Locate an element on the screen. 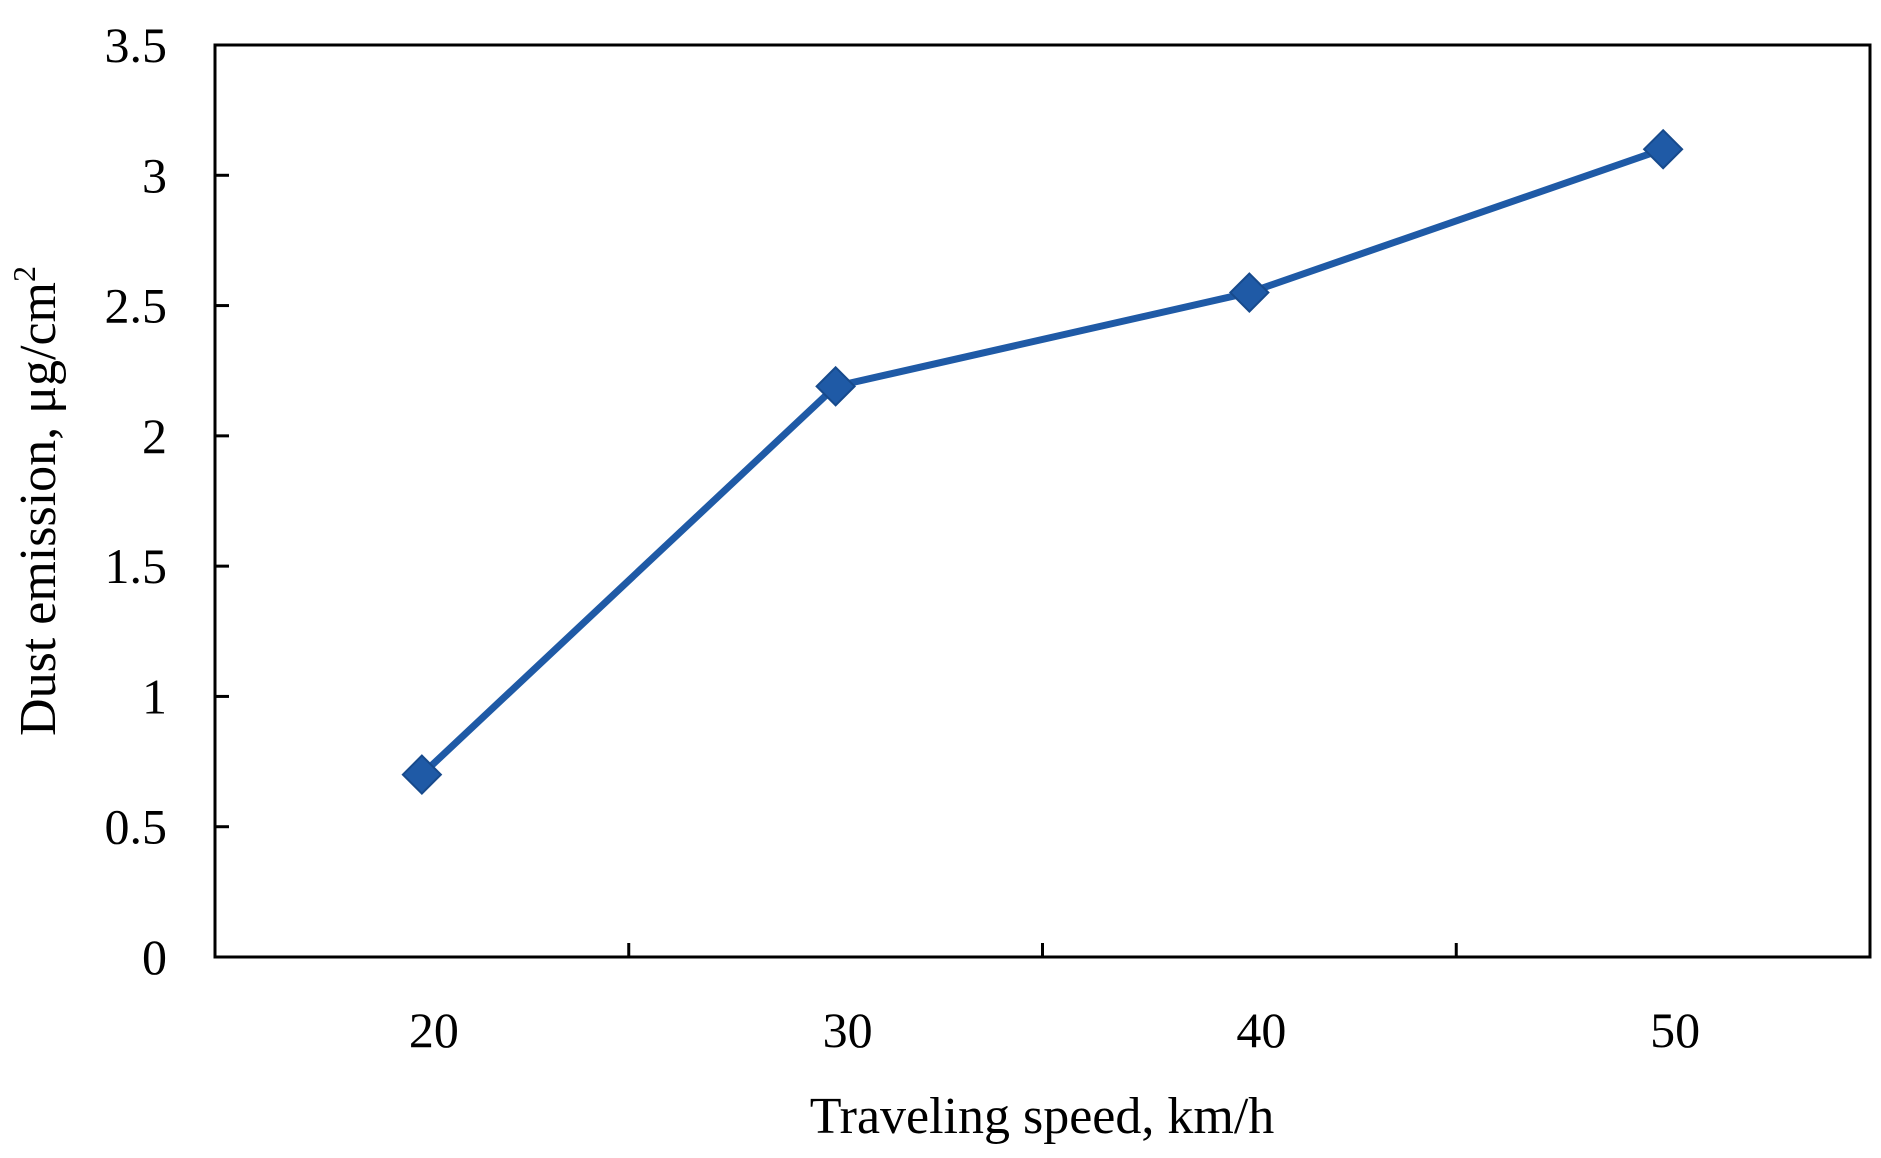 The width and height of the screenshot is (1881, 1158). y-axis-title-superscript: 2 is located at coordinates (24, 274).